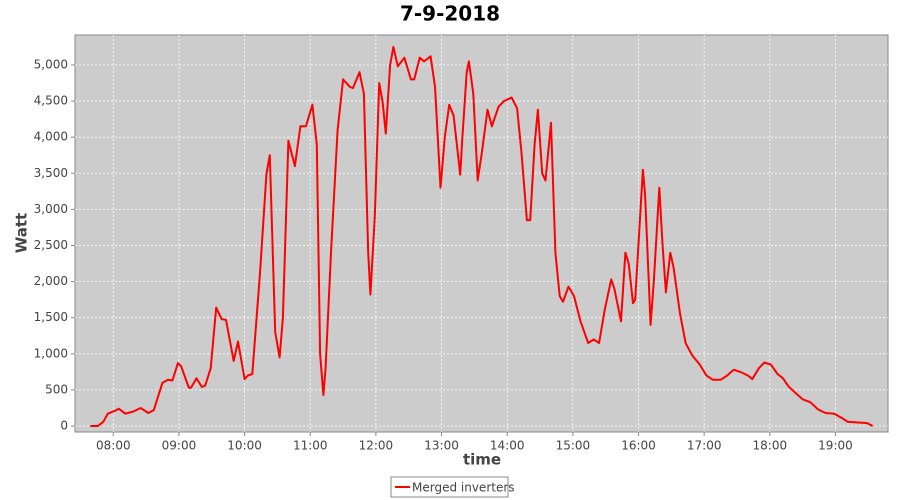 This screenshot has width=900, height=500. I want to click on y-tick-label: 3,500, so click(51, 173).